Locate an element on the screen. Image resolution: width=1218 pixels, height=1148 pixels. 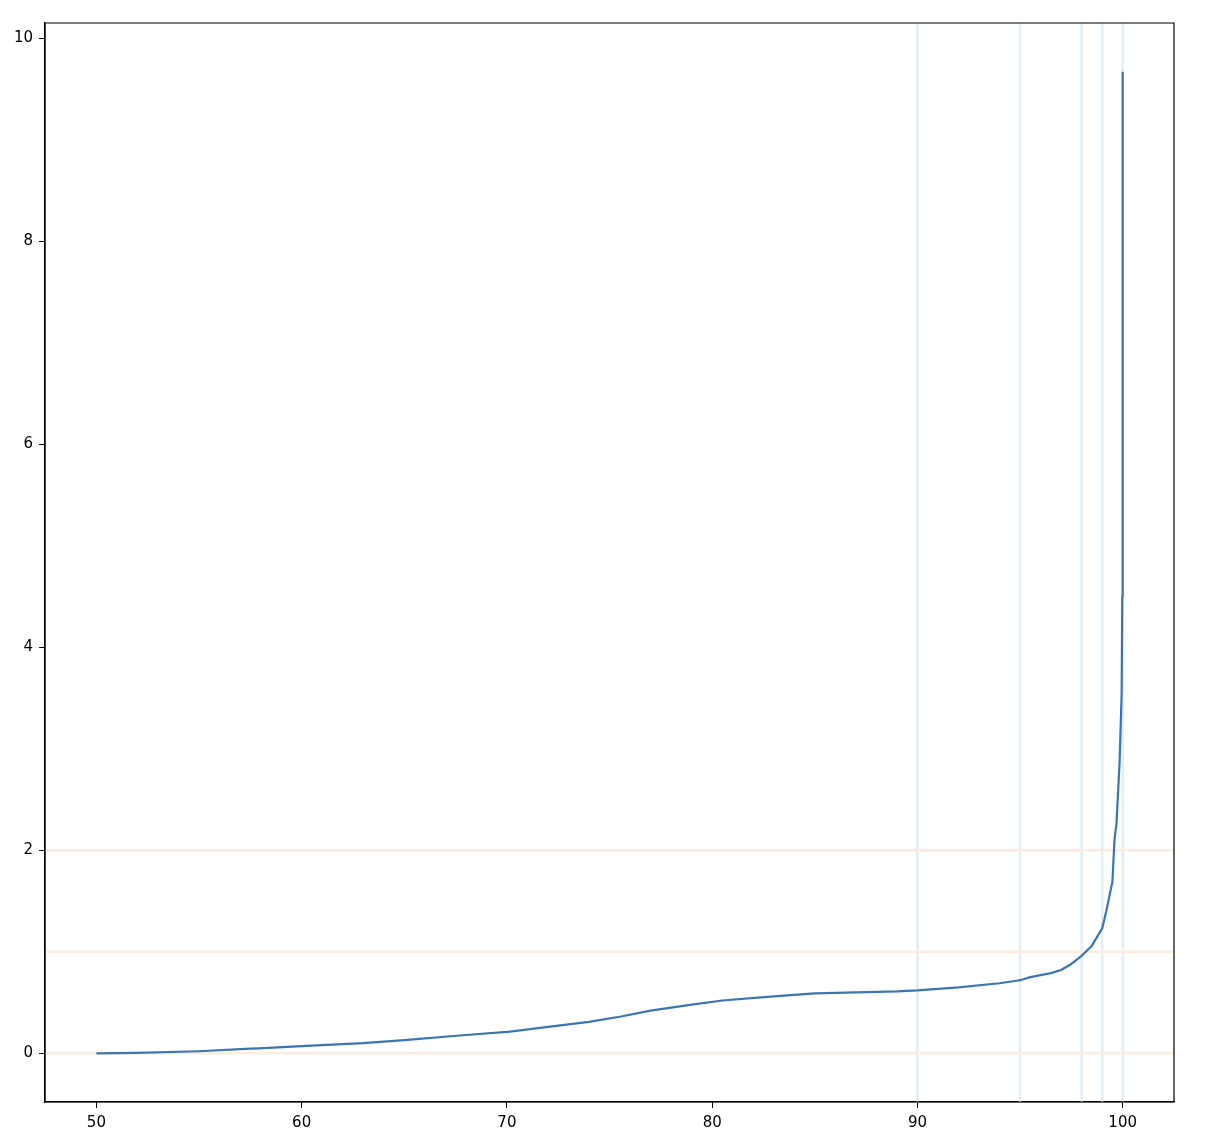
y-tick-label: 2 is located at coordinates (28, 849).